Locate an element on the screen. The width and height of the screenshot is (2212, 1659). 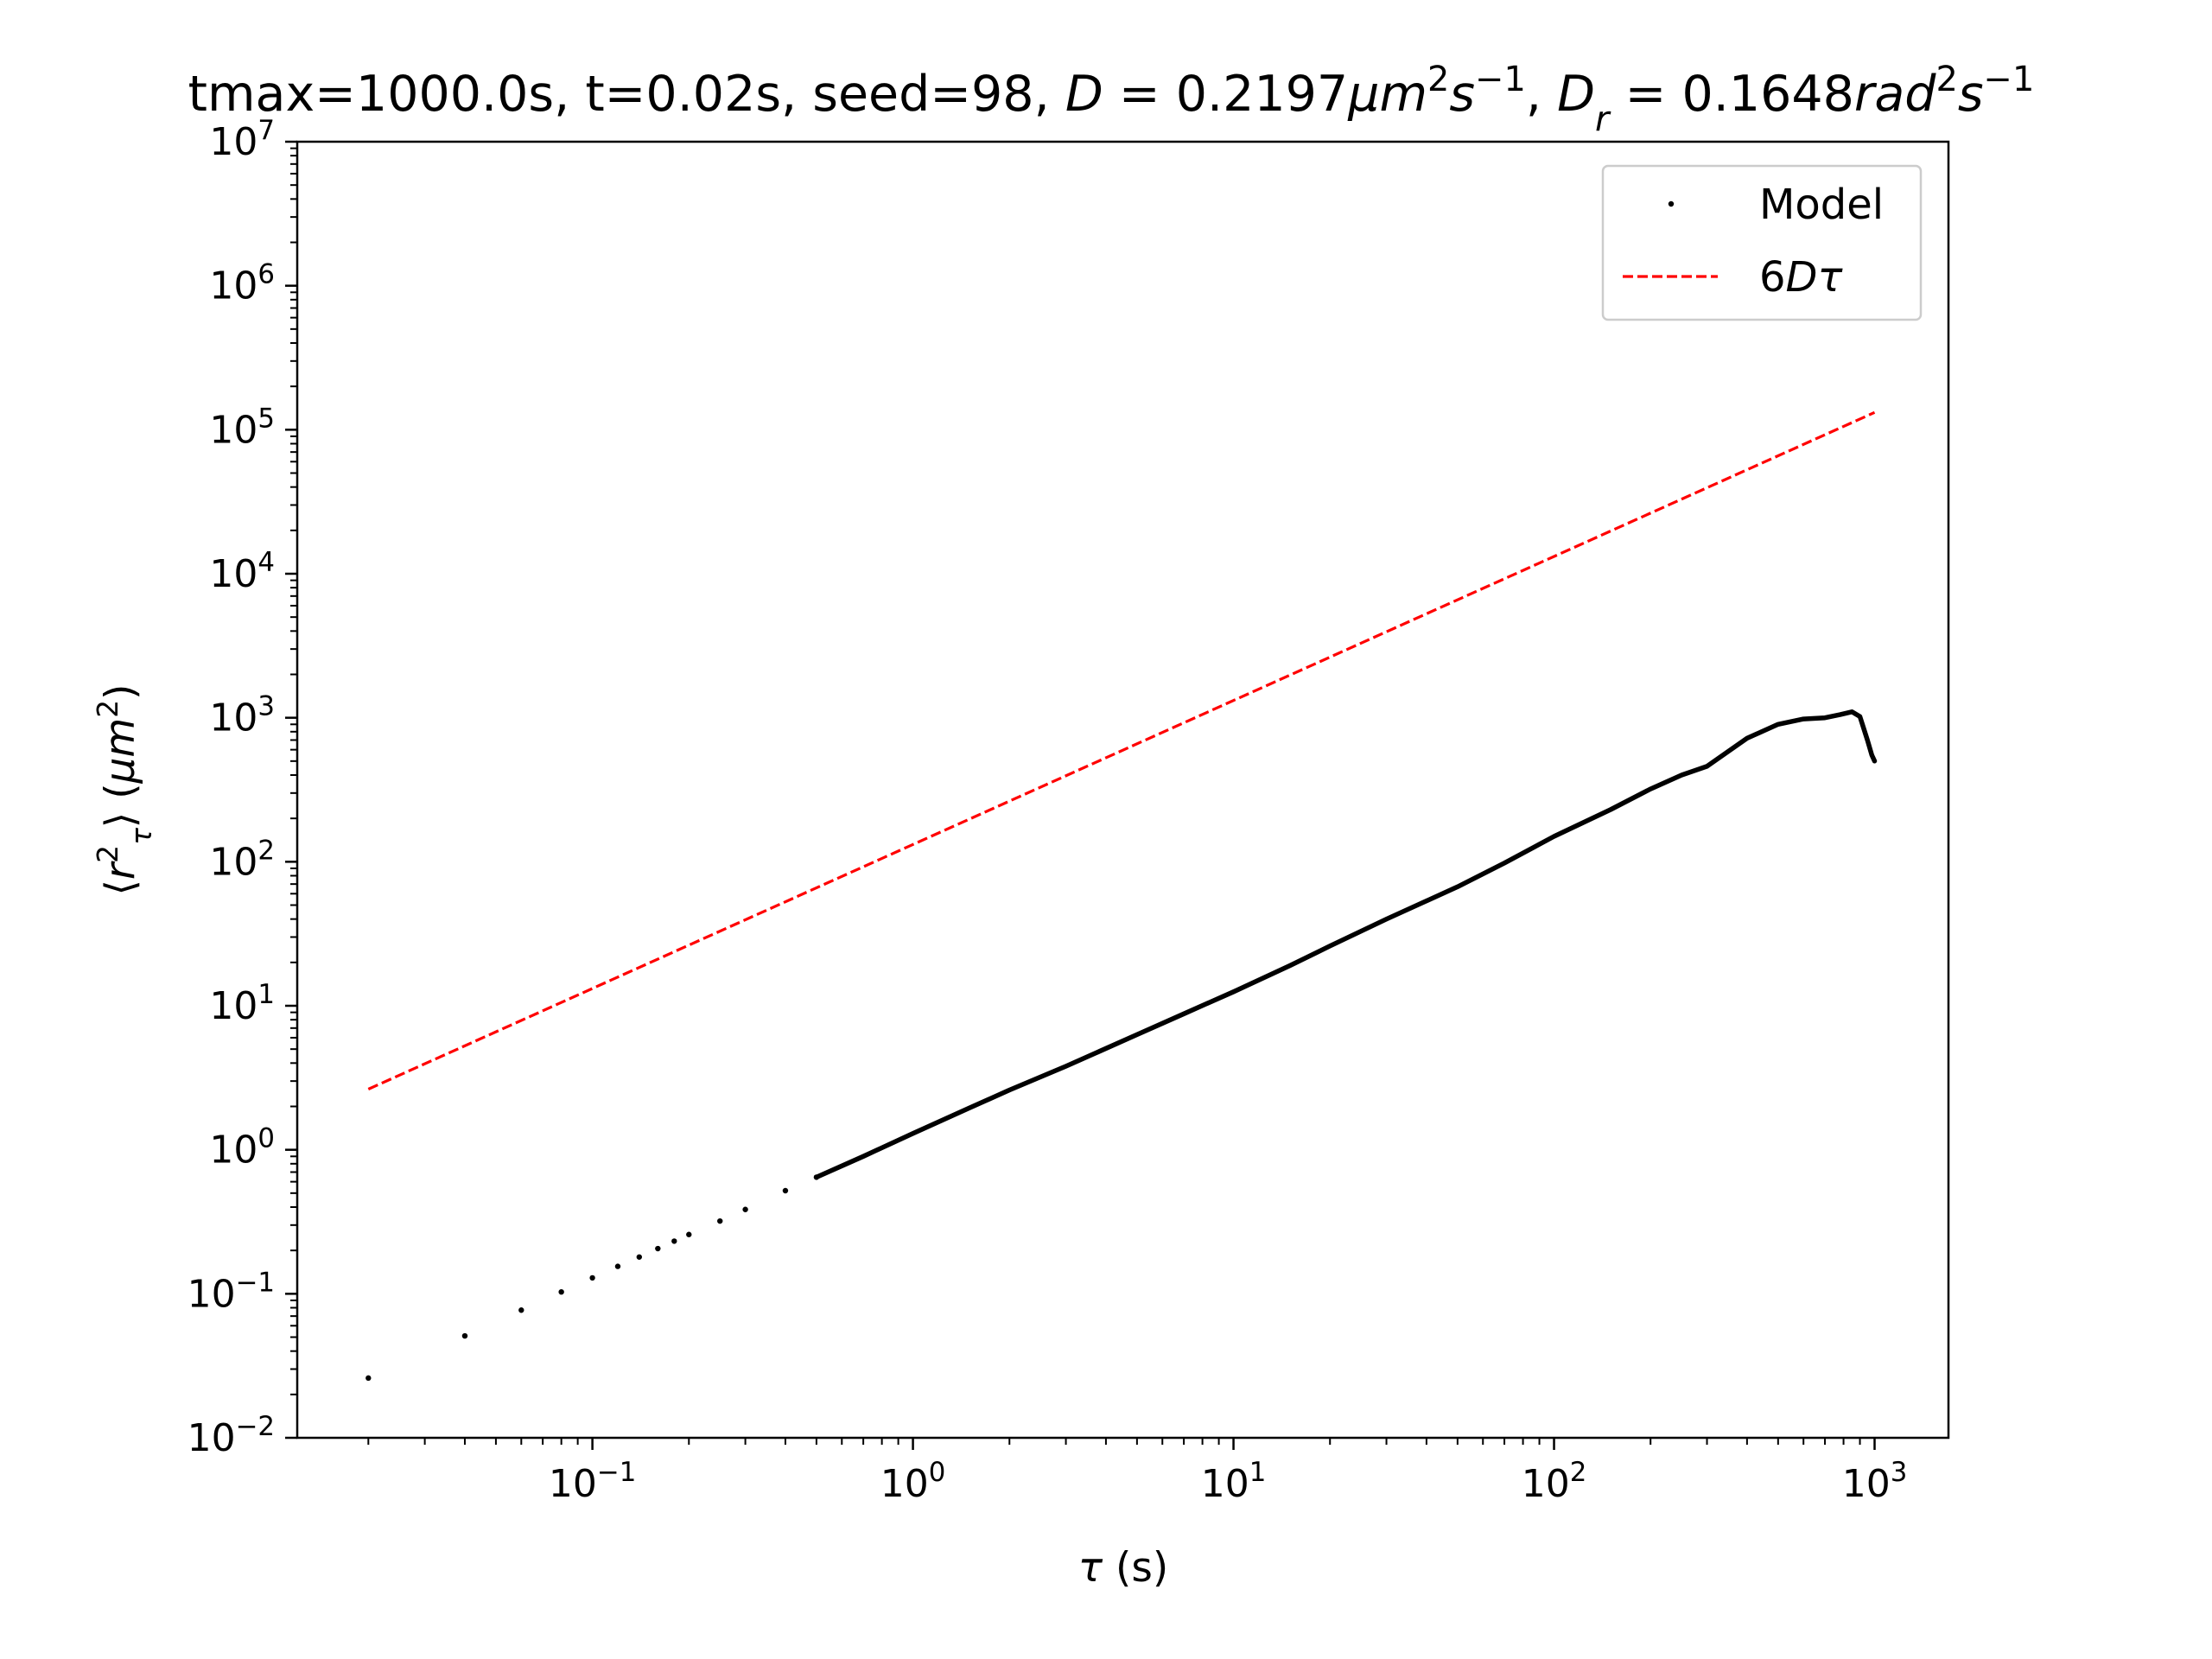
y-tick-label: 10⁰ is located at coordinates (242, 1148).